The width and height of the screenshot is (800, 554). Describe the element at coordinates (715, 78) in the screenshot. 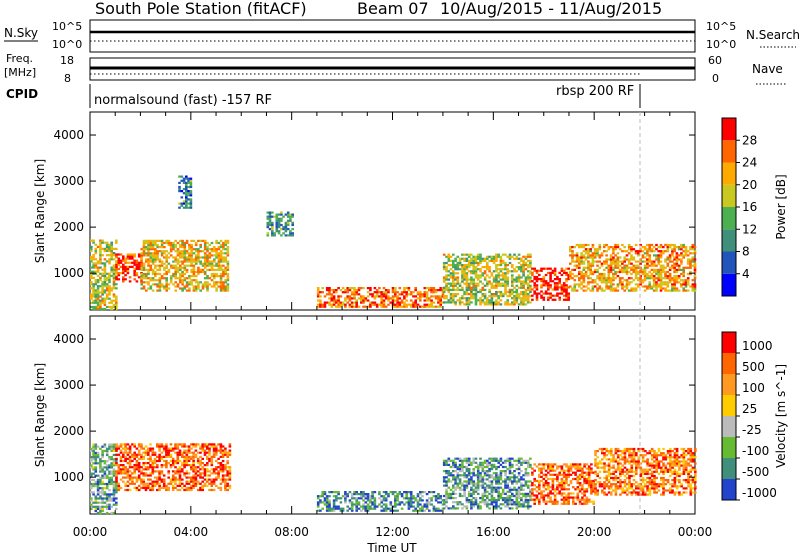

I see `freq-right-tick-bottom: 0` at that location.